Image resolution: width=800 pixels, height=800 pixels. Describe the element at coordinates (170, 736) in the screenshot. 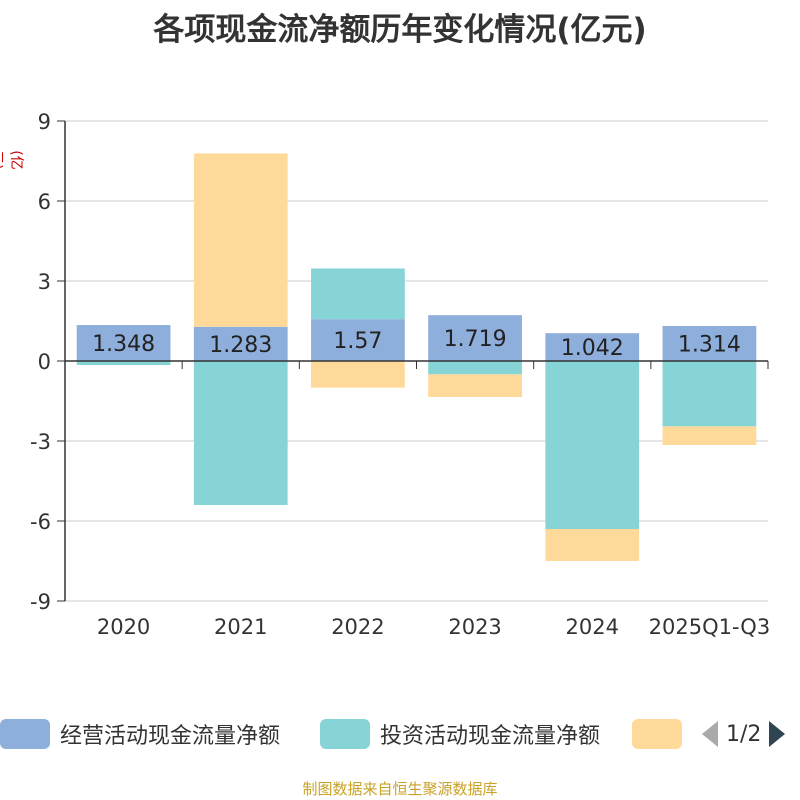

I see `legend-label-operating: 经营活动现金流量净额` at that location.